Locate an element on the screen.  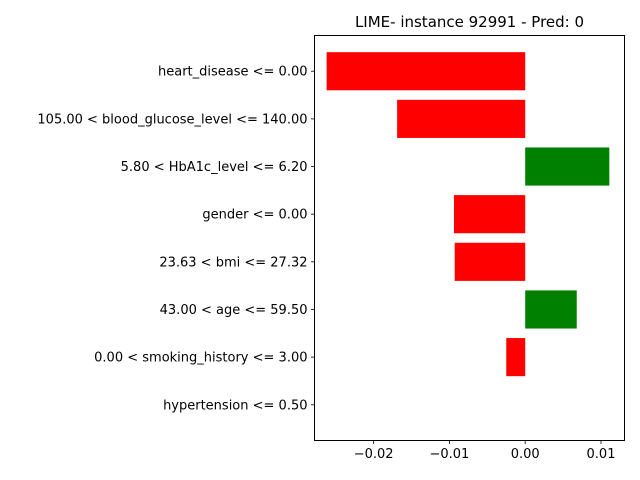
y-tick-label: 105.00 < blood_glucose_level <= 140.00 is located at coordinates (172, 119).